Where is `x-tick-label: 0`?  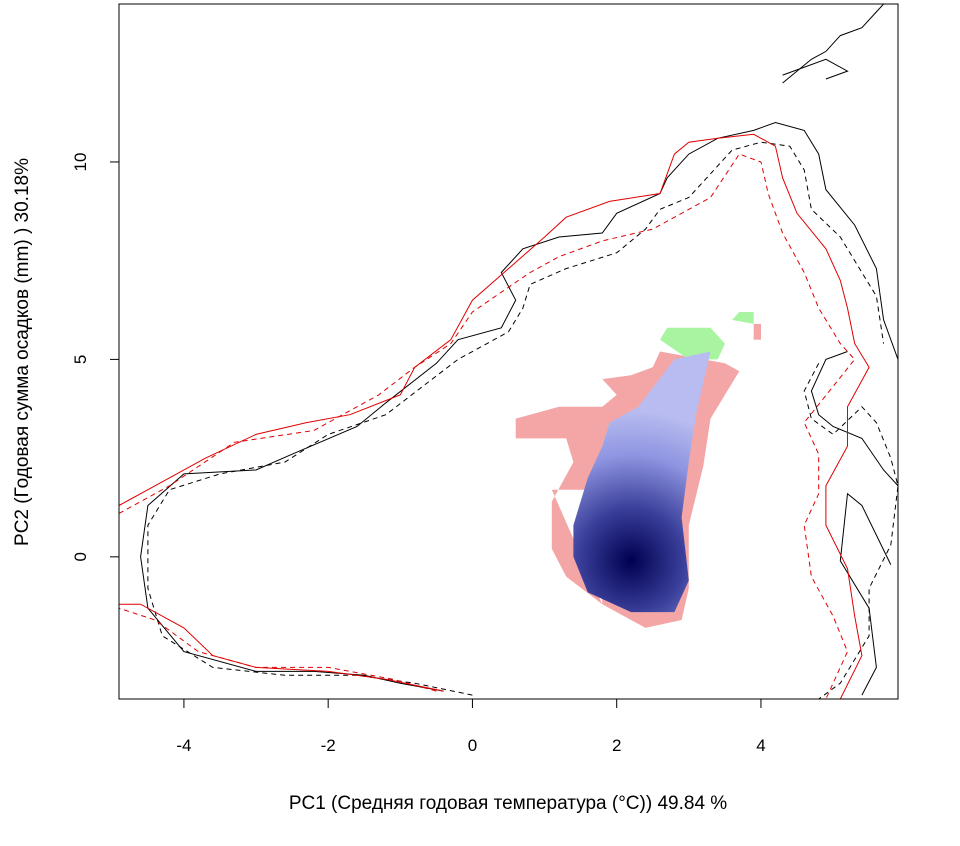 x-tick-label: 0 is located at coordinates (472, 745).